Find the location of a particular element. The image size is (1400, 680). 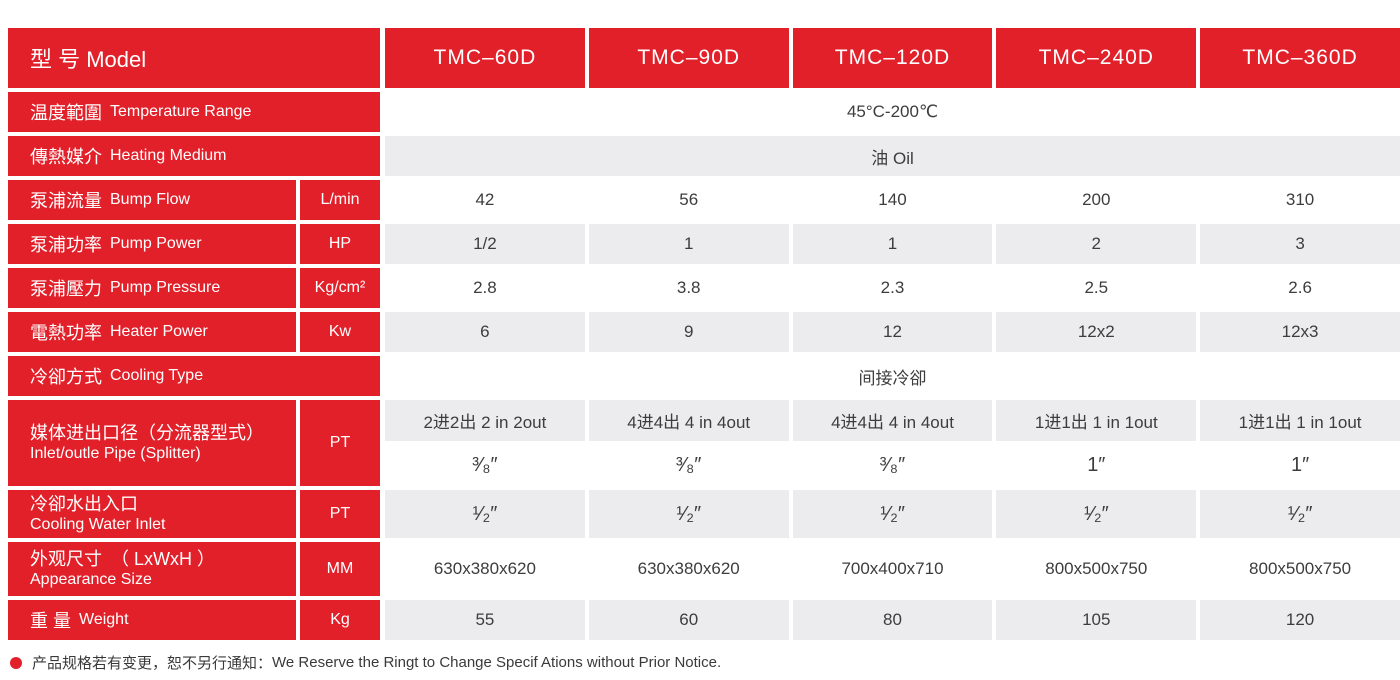

unit-cell: HP is located at coordinates (340, 244).